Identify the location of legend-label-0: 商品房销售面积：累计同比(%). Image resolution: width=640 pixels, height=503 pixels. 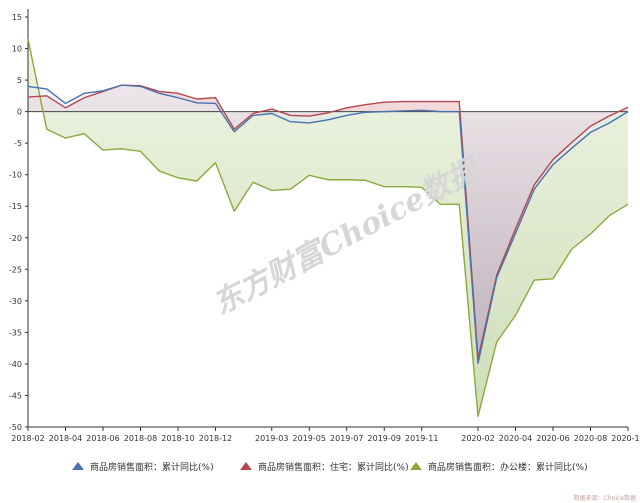
(152, 467).